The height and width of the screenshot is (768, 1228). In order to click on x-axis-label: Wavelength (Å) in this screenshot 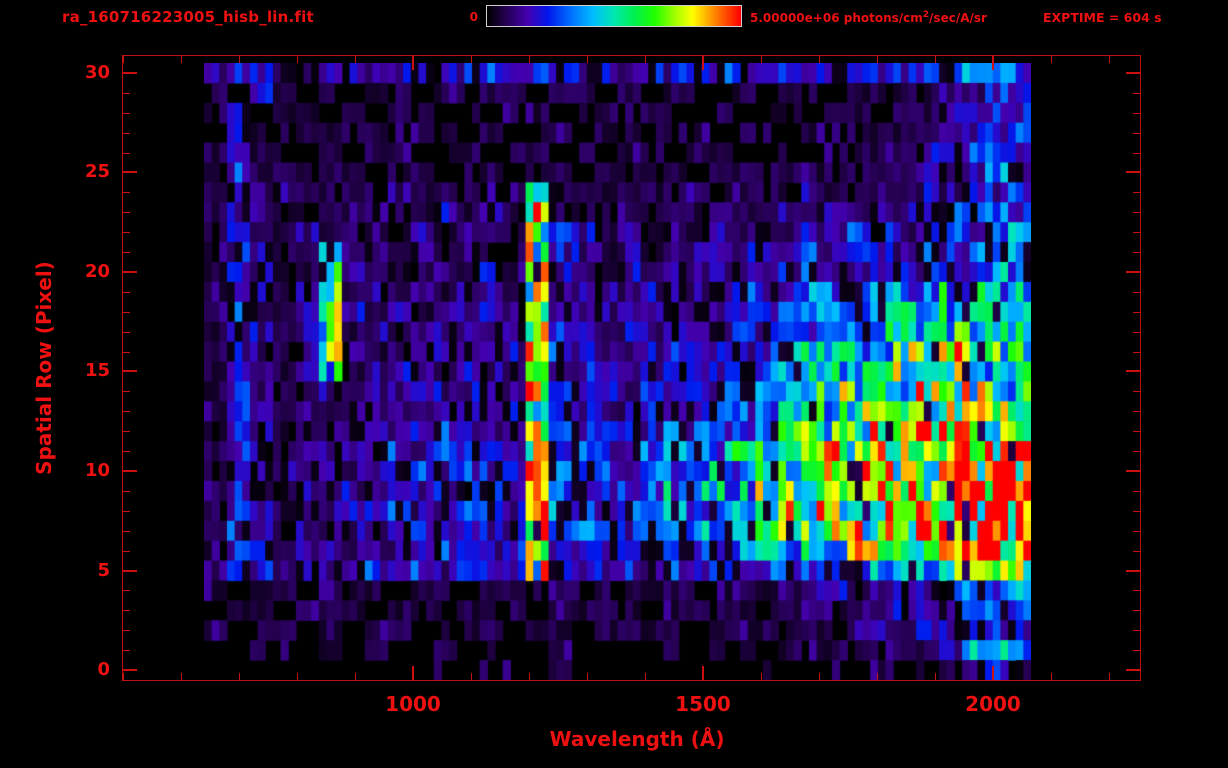, I will do `click(637, 739)`.